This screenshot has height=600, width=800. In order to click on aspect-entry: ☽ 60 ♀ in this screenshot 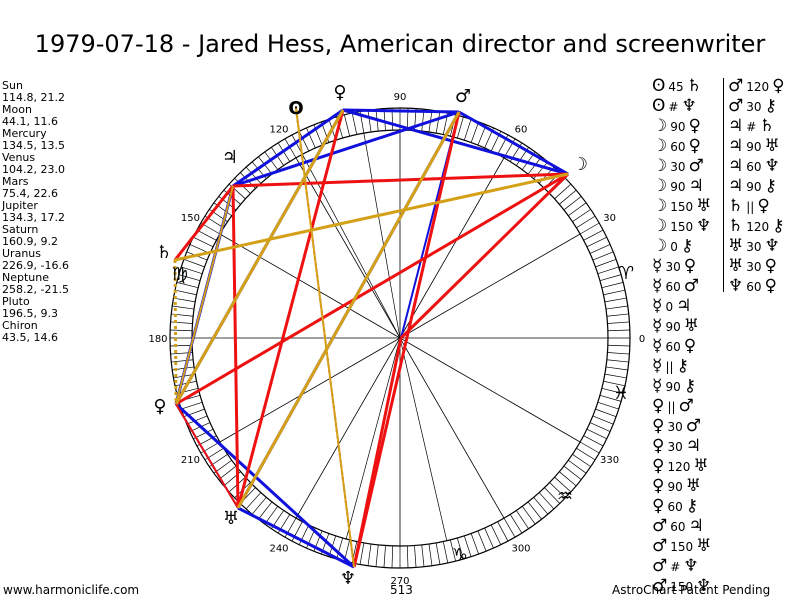, I will do `click(676, 146)`.